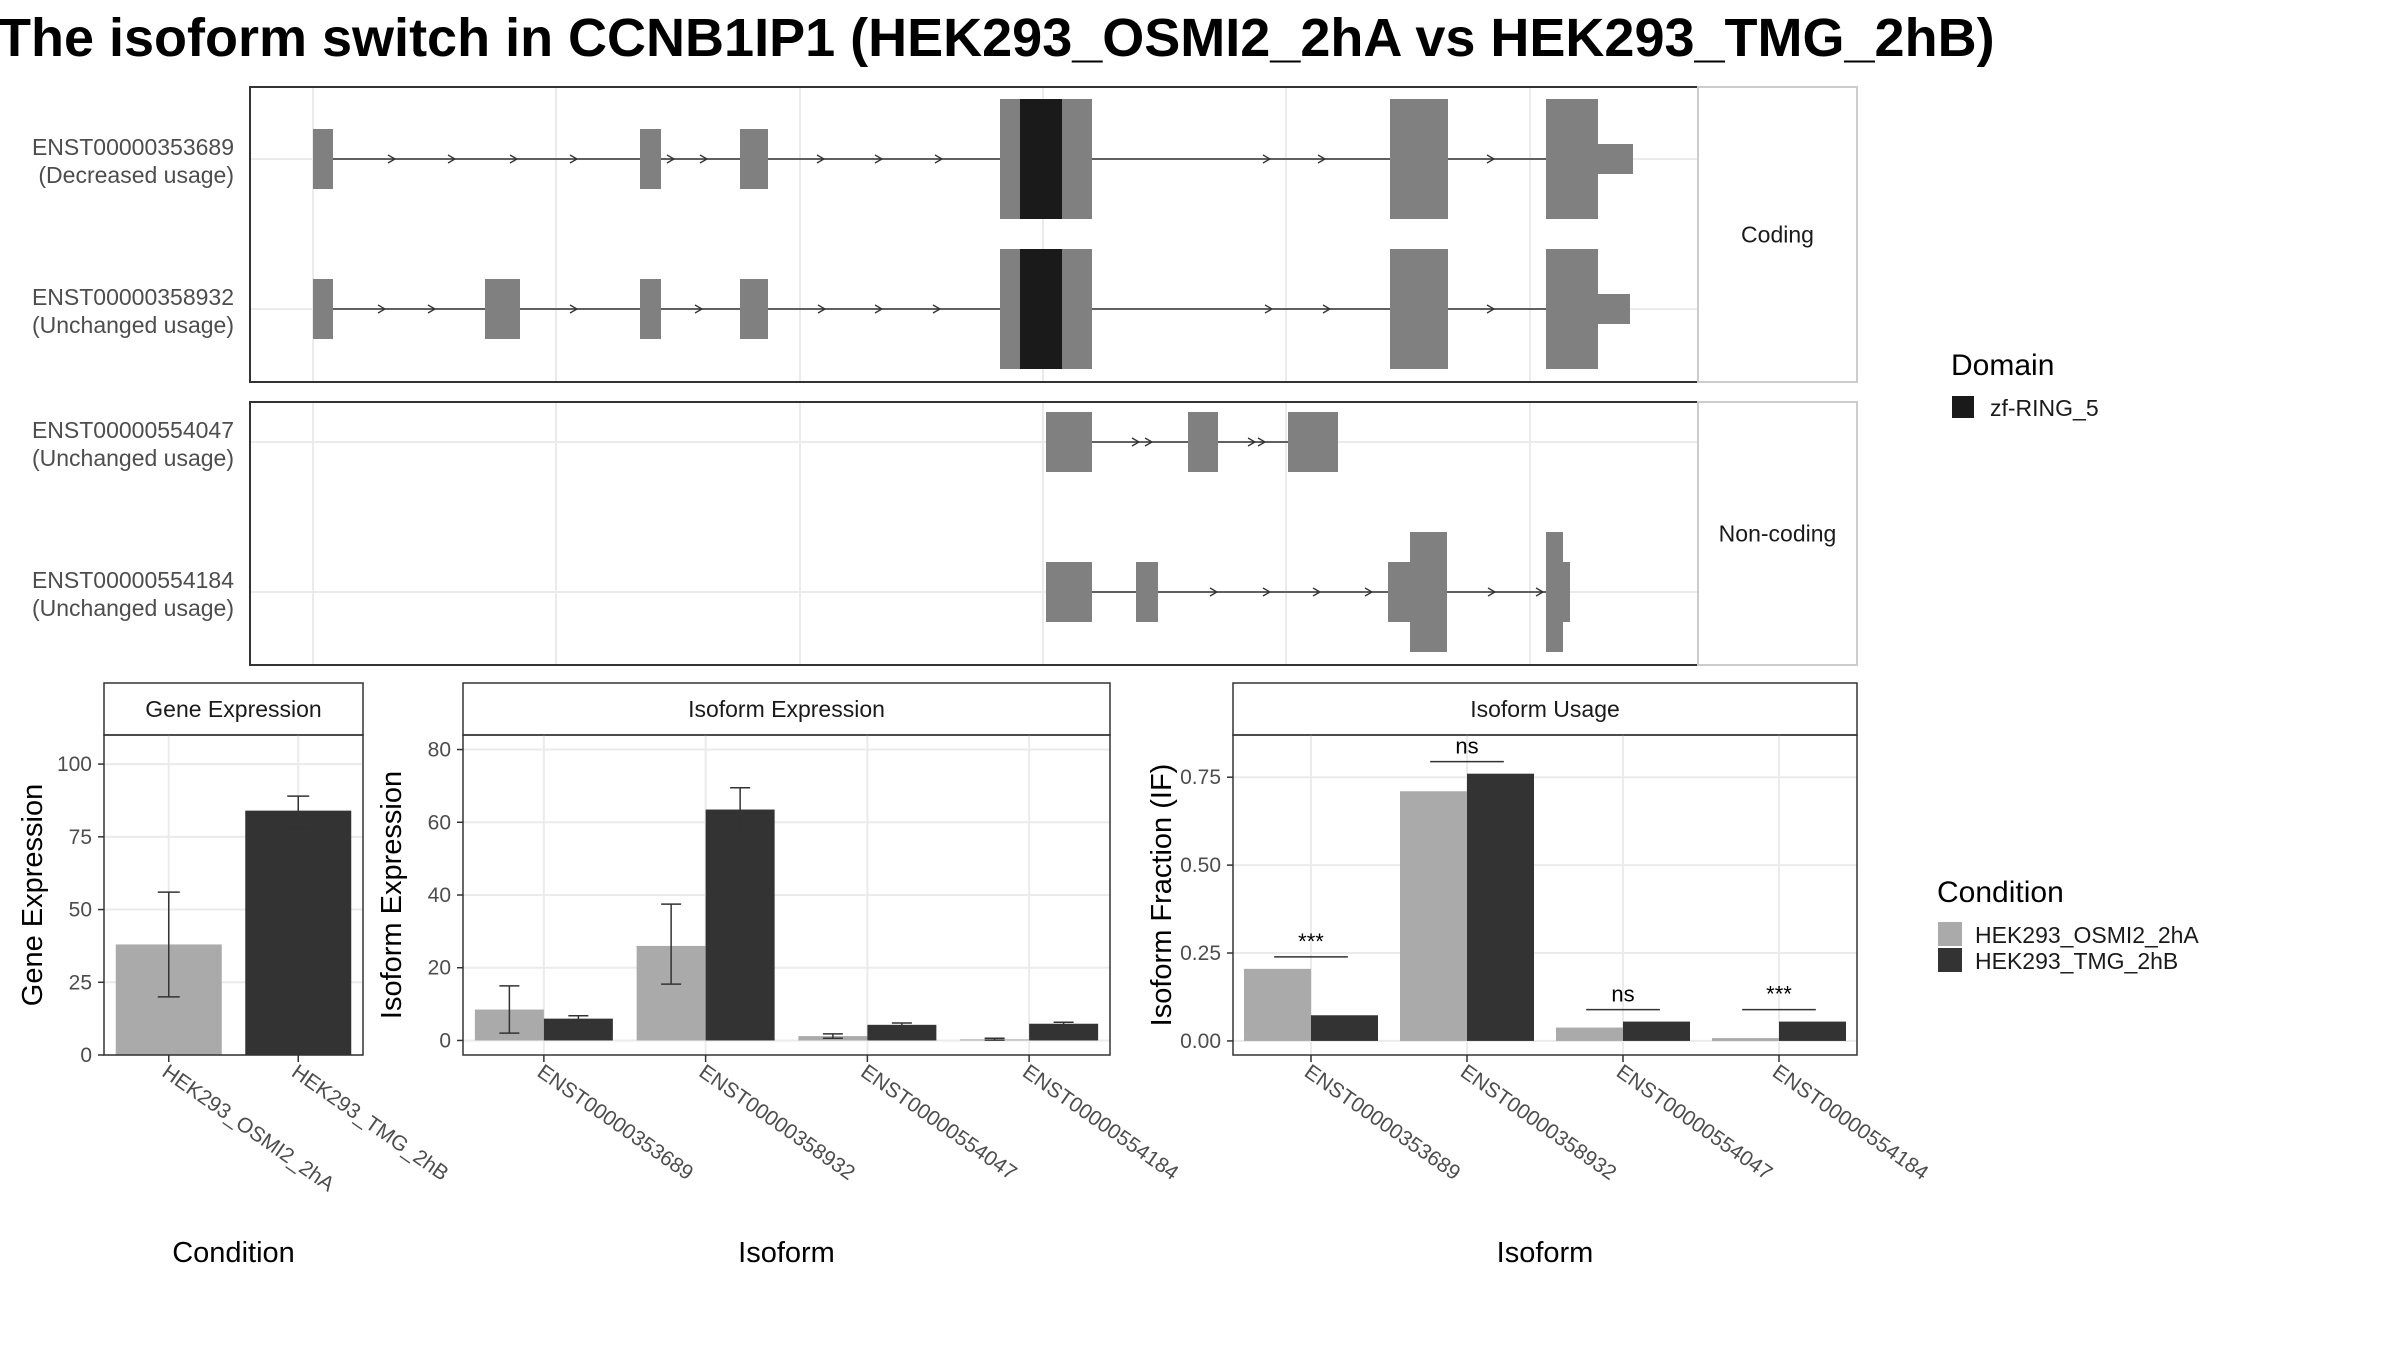 This screenshot has width=2400, height=1350. What do you see at coordinates (233, 709) in the screenshot?
I see `panel-strip-label: Gene Expression` at bounding box center [233, 709].